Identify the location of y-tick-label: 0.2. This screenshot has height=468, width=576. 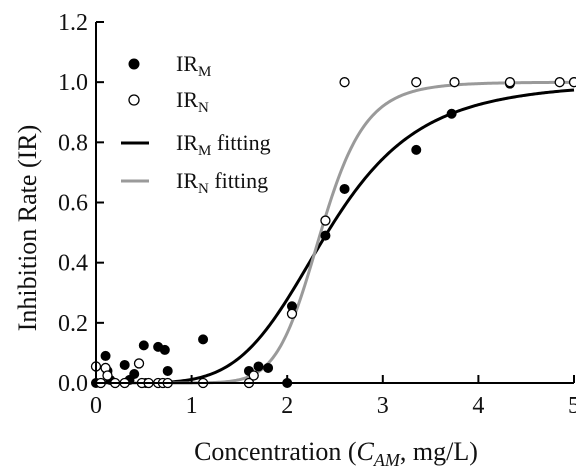
(73, 324).